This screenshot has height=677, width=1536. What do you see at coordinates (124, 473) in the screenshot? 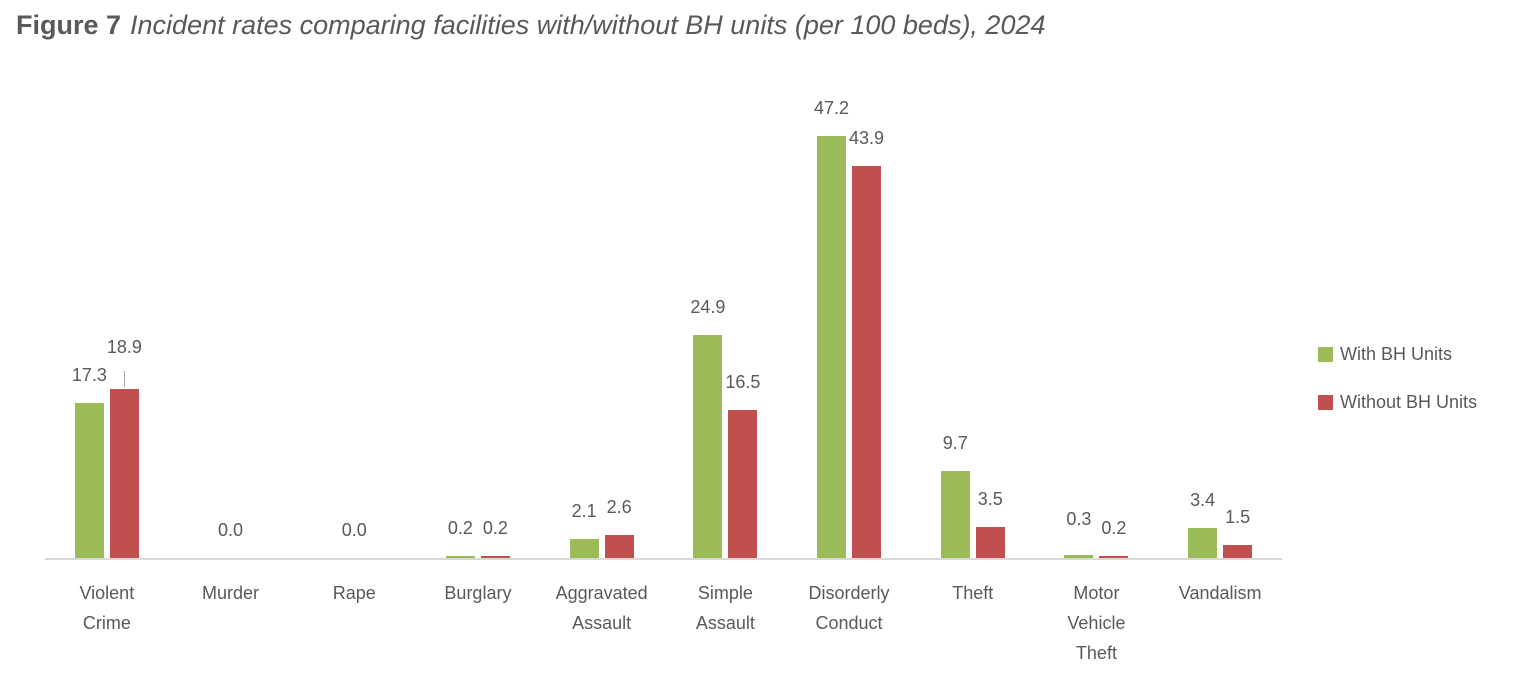
I see `bar-without-bh-units-violent-crime` at bounding box center [124, 473].